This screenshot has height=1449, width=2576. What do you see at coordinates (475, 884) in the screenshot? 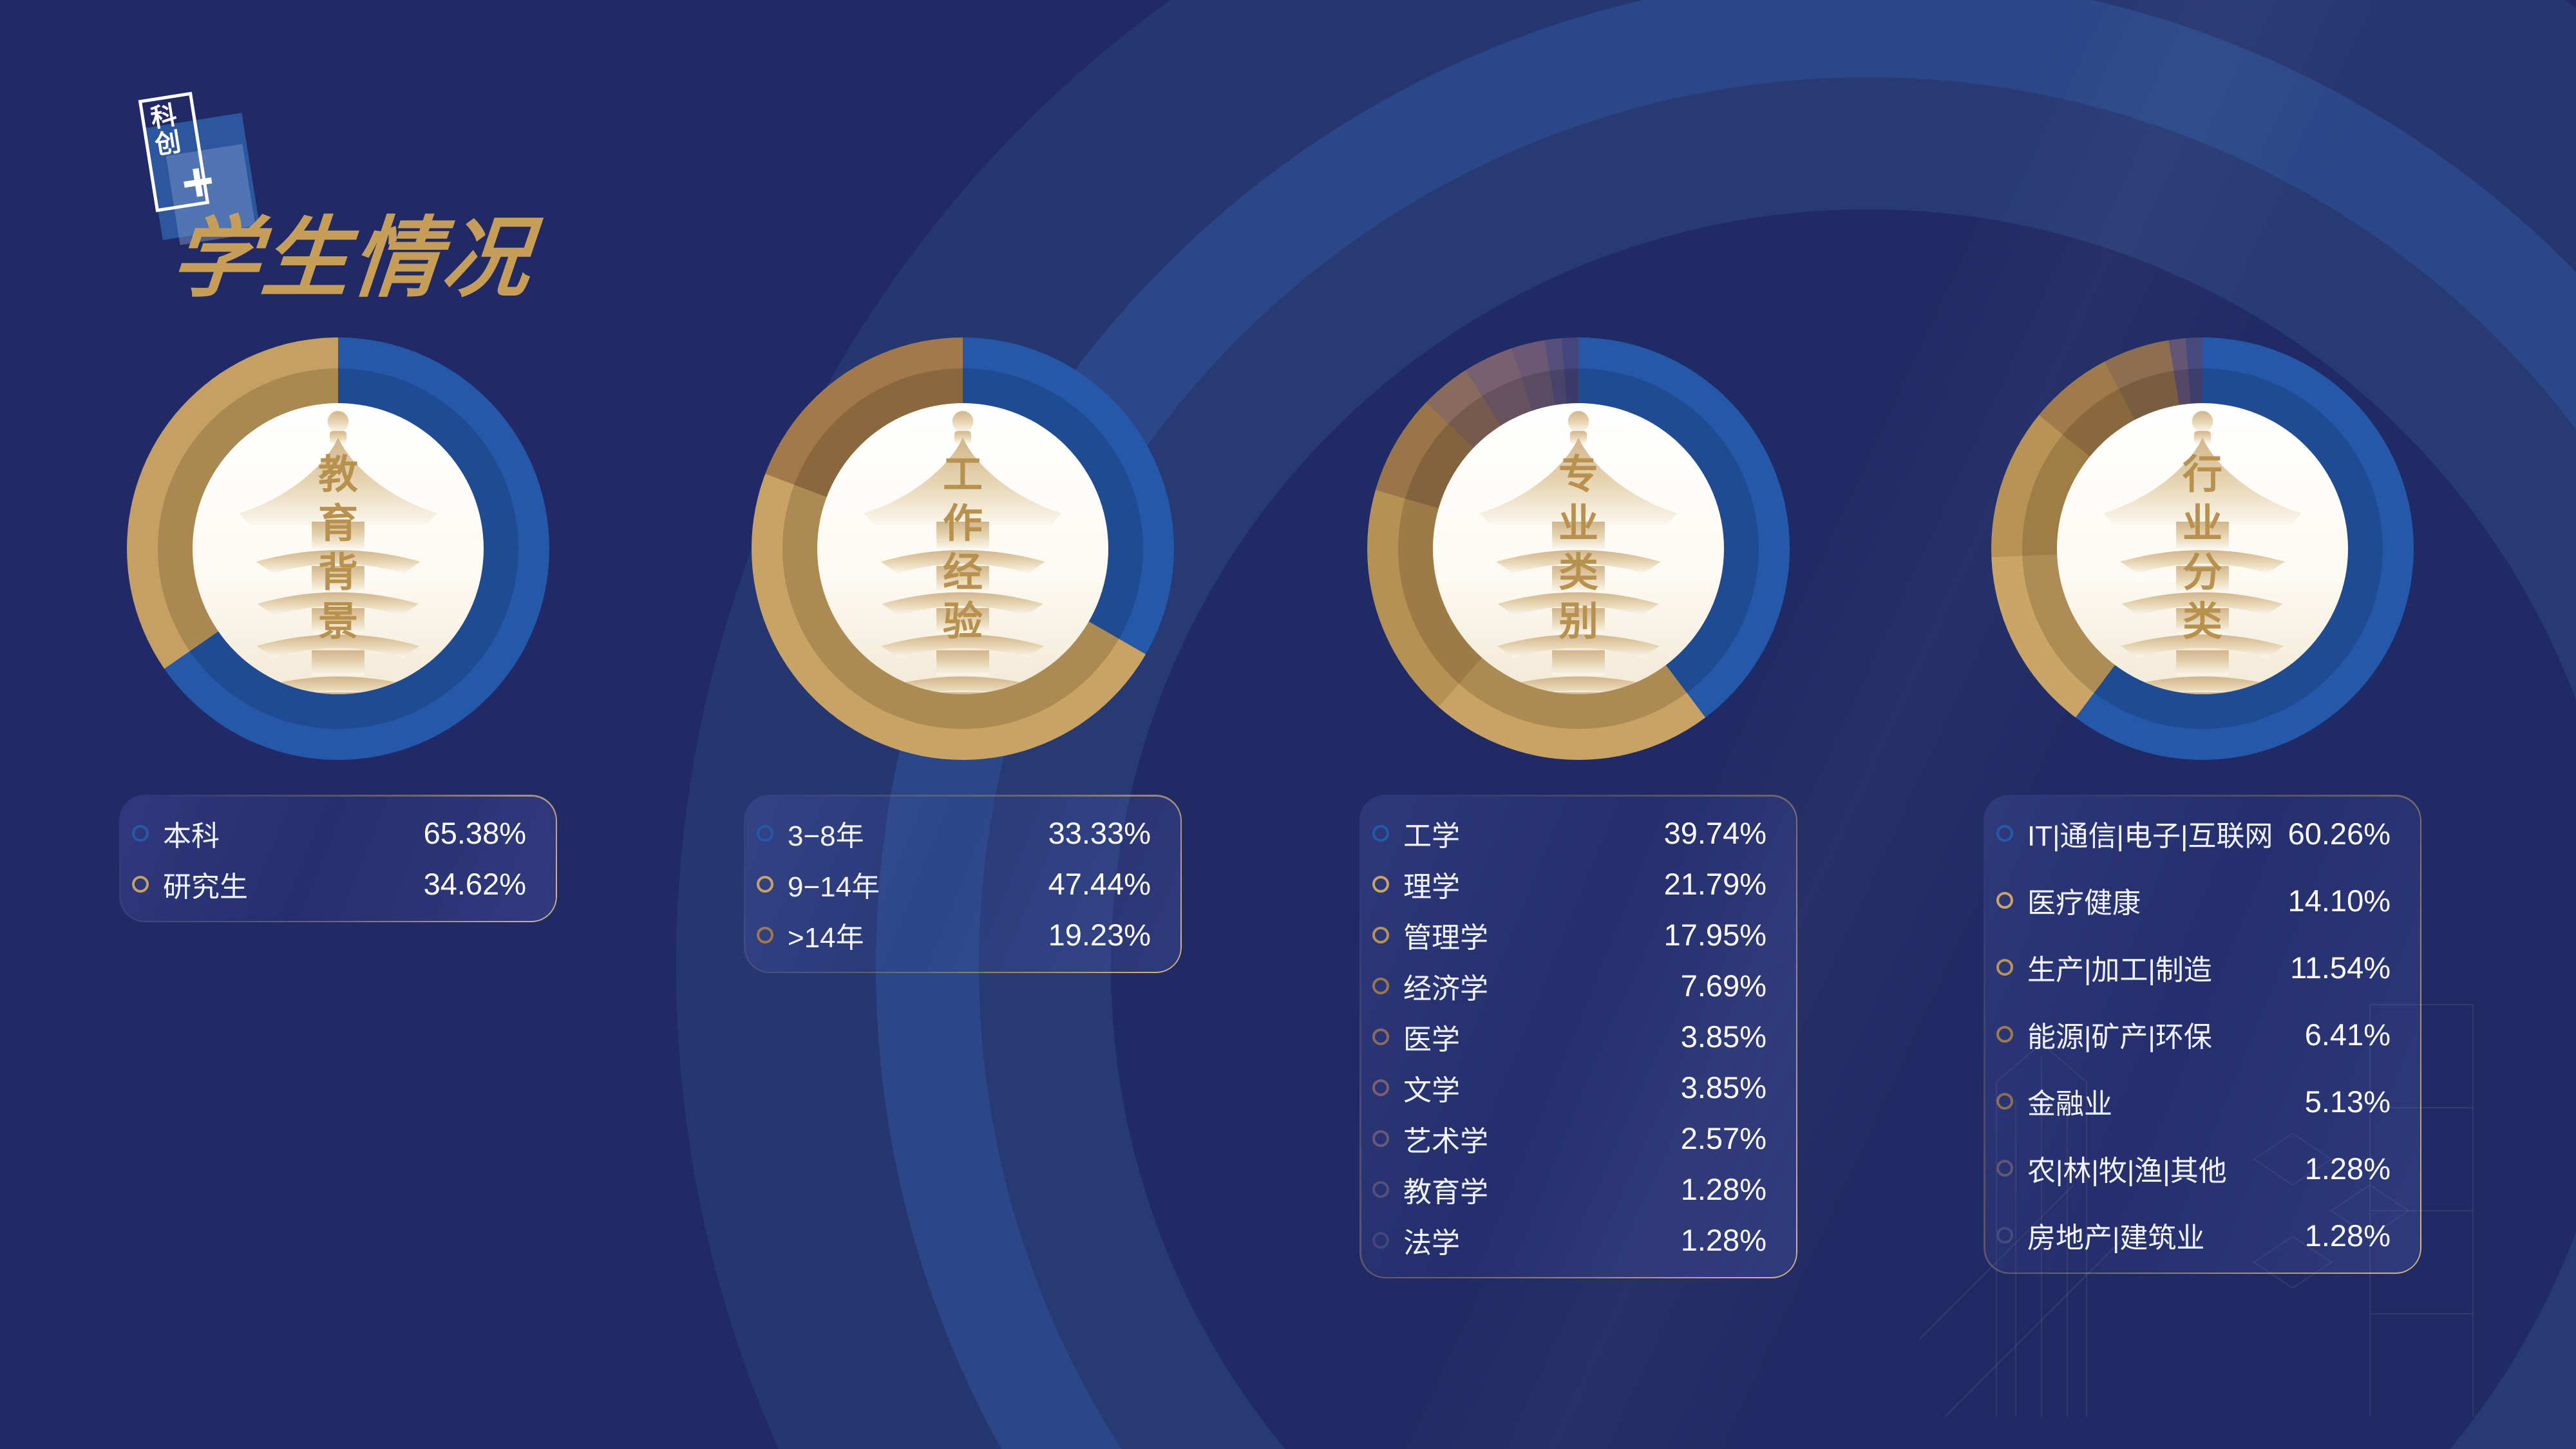
I see `legend-value: 34.62%` at bounding box center [475, 884].